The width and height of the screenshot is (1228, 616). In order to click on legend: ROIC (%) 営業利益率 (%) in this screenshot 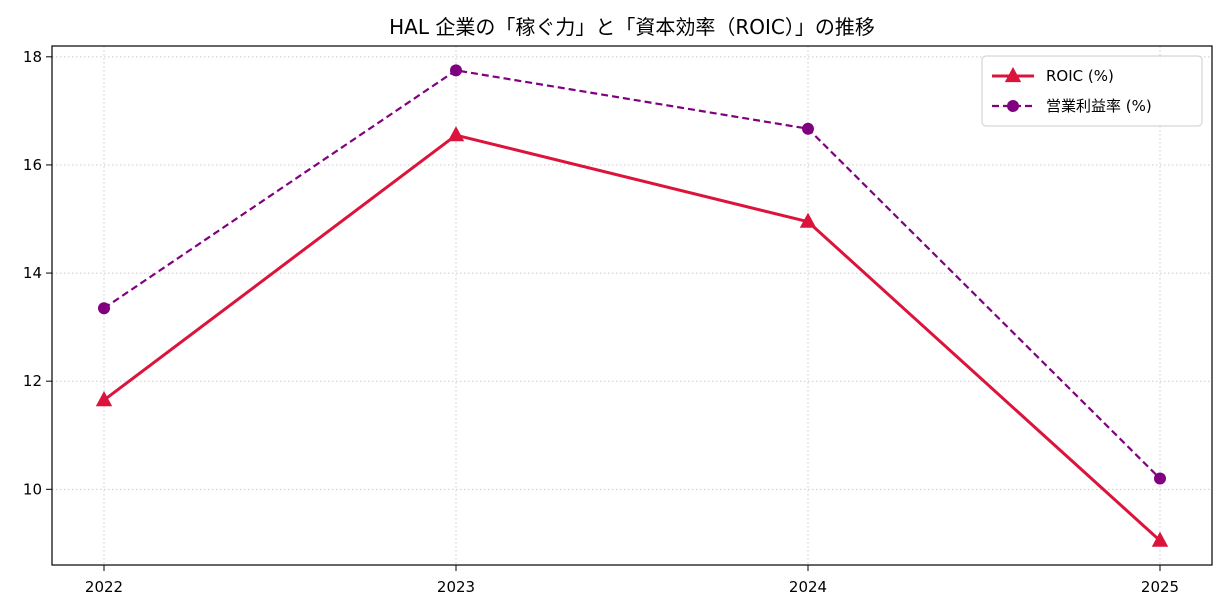, I will do `click(1092, 91)`.